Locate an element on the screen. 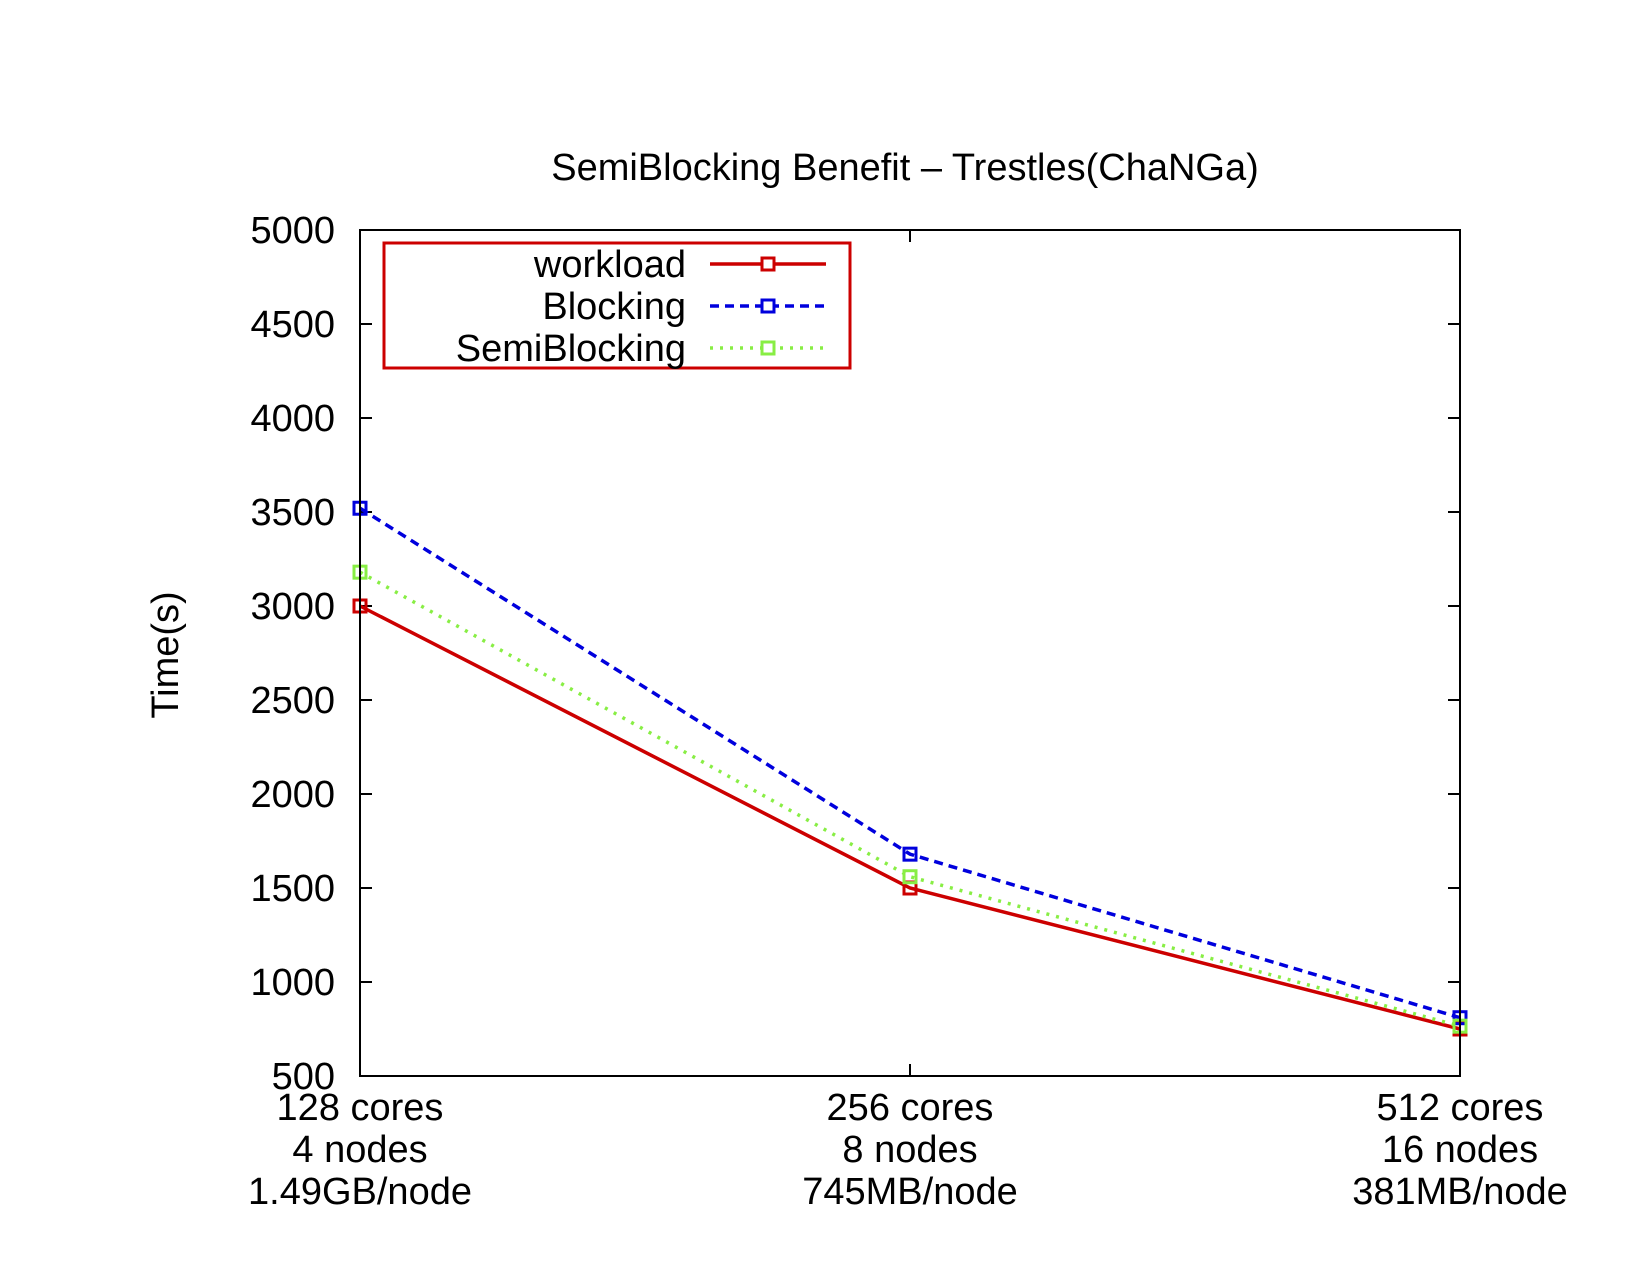 The height and width of the screenshot is (1275, 1650). x-tick-label: 16 nodes is located at coordinates (1460, 1150).